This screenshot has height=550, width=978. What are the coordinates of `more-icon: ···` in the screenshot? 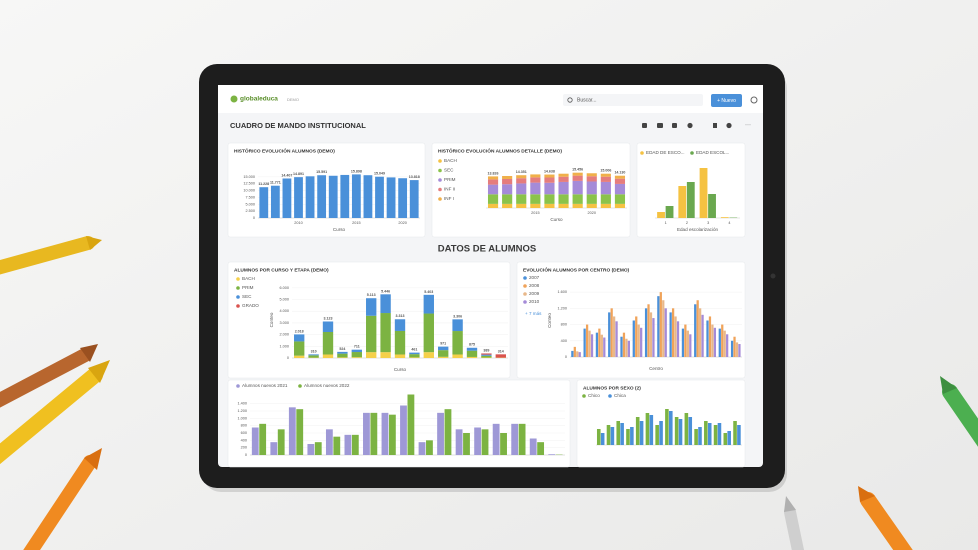 It's located at (748, 126).